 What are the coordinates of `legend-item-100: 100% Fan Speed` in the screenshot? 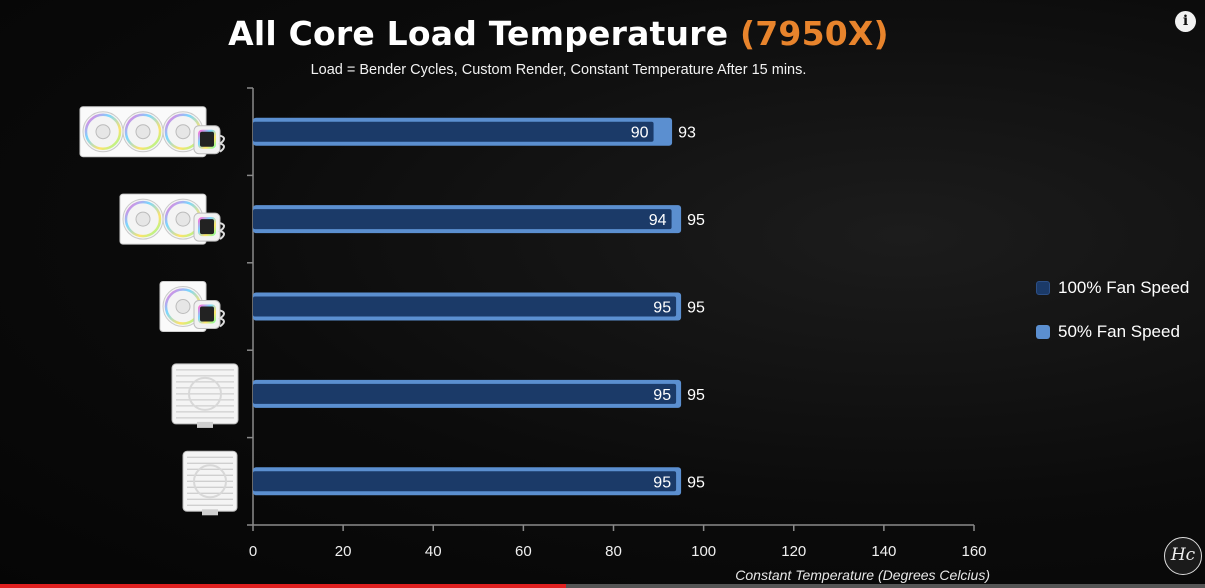 It's located at (1112, 288).